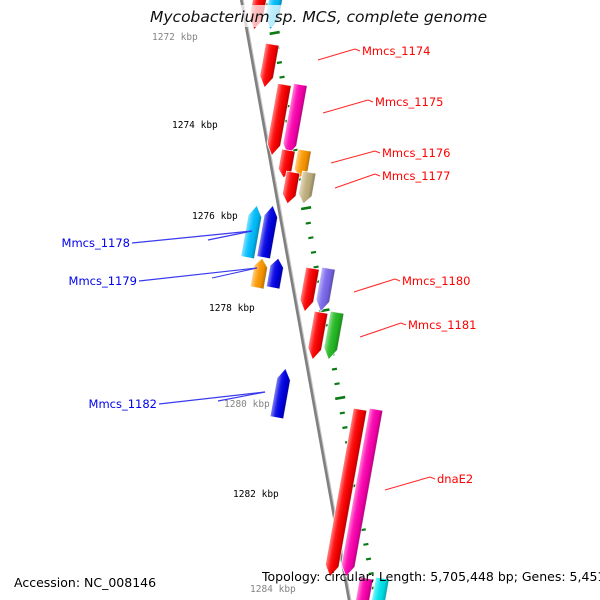 The width and height of the screenshot is (600, 600). What do you see at coordinates (195, 125) in the screenshot?
I see `ruler-tick-label: 1274 kbp` at bounding box center [195, 125].